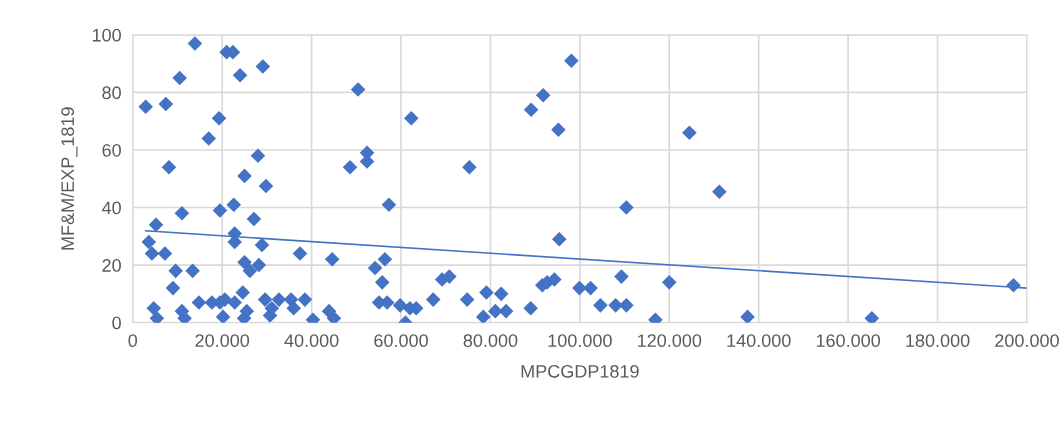  I want to click on x-axis-title: MPCGDP1819, so click(580, 371).